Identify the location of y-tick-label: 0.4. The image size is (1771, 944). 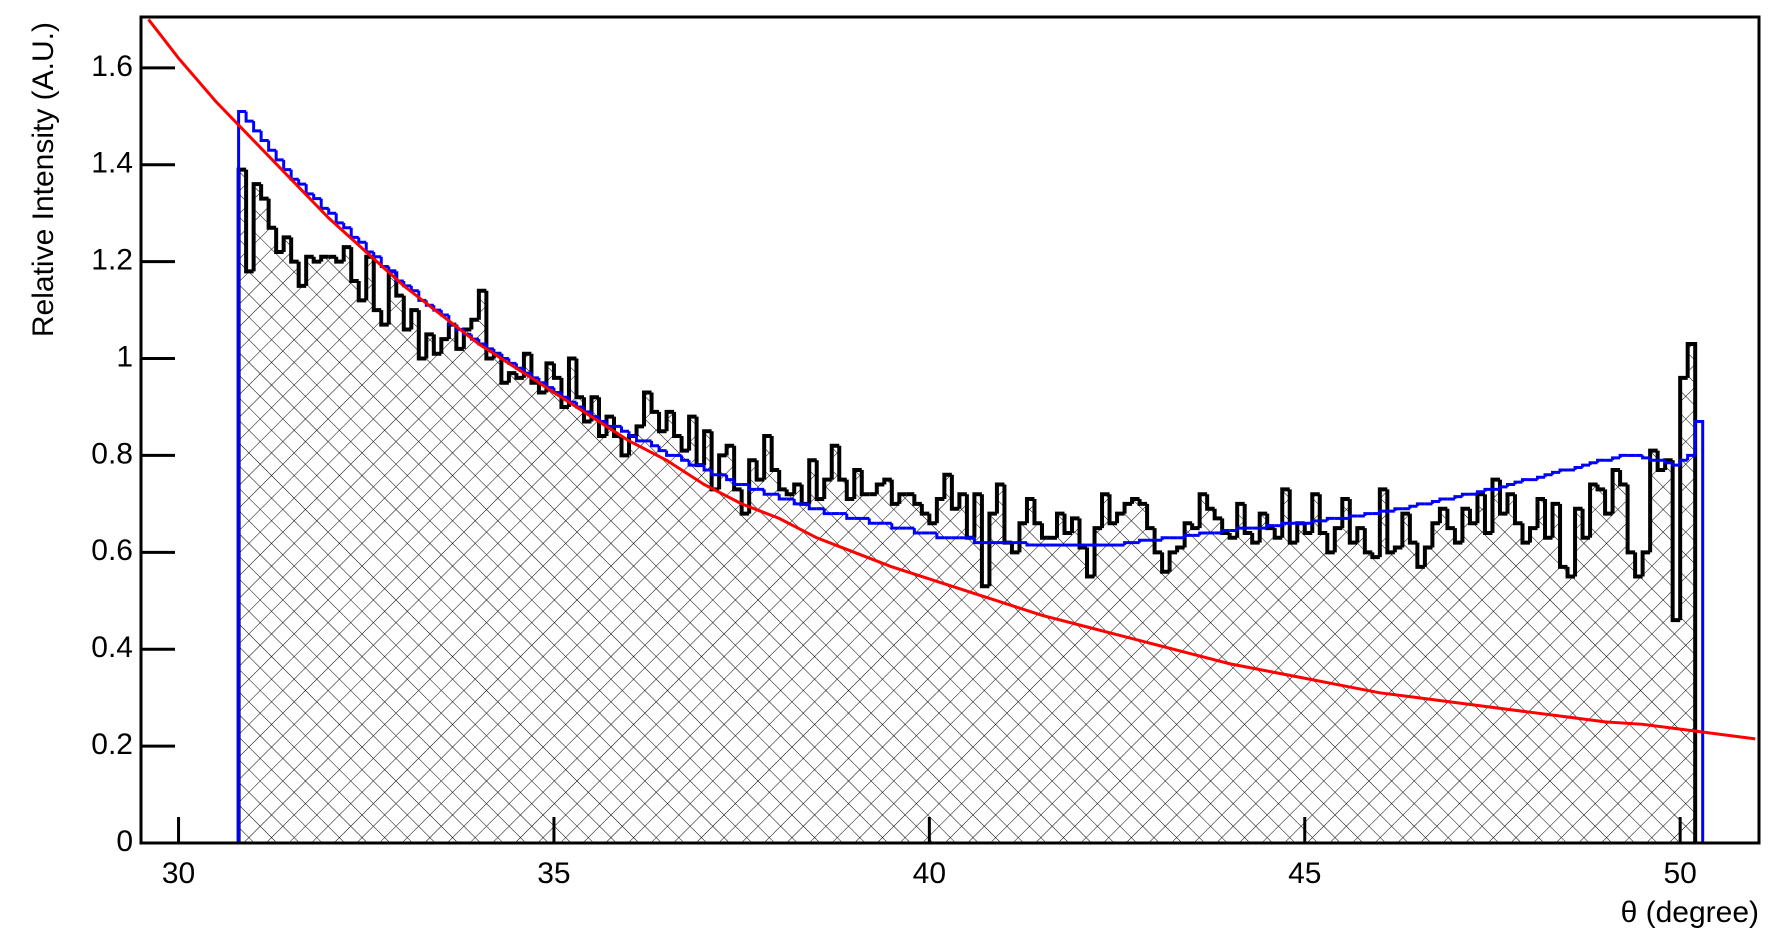
(112, 647).